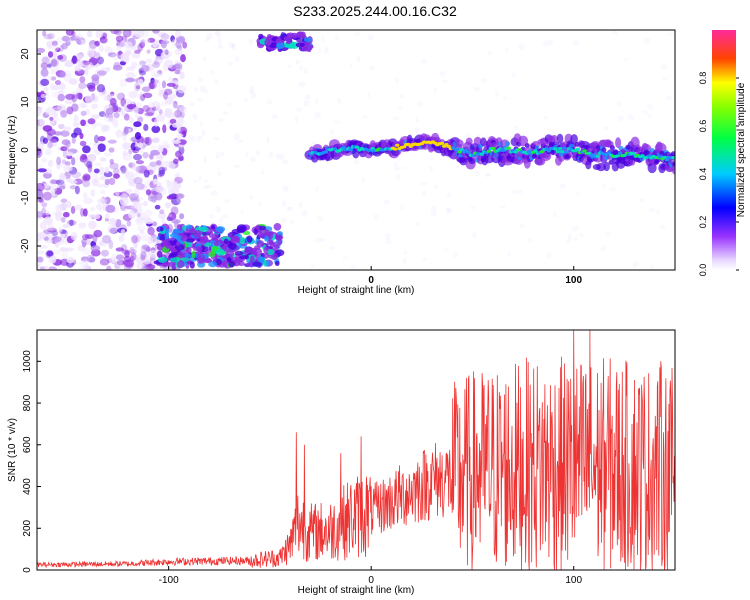 This screenshot has width=750, height=600. Describe the element at coordinates (25, 102) in the screenshot. I see `y-tick-label: 10` at that location.